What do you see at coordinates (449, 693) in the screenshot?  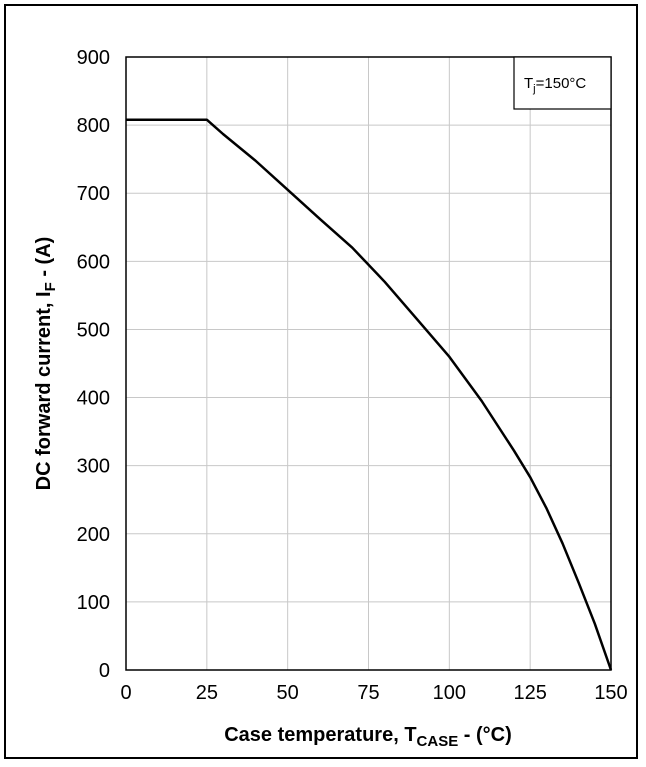 I see `x-tick-label: 100` at bounding box center [449, 693].